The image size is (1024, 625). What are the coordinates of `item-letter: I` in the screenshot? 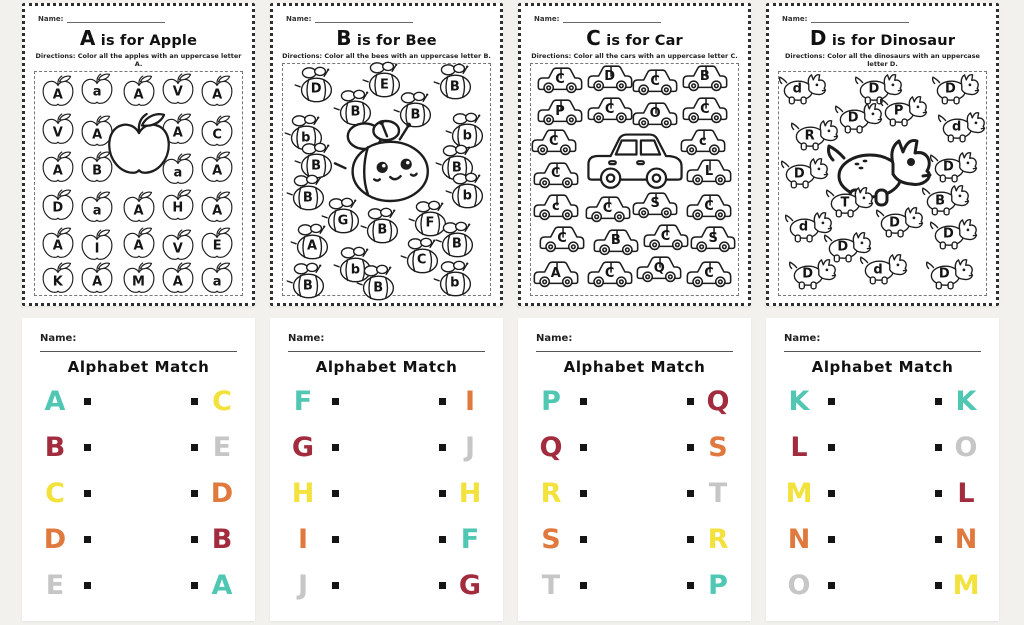 It's located at (97, 249).